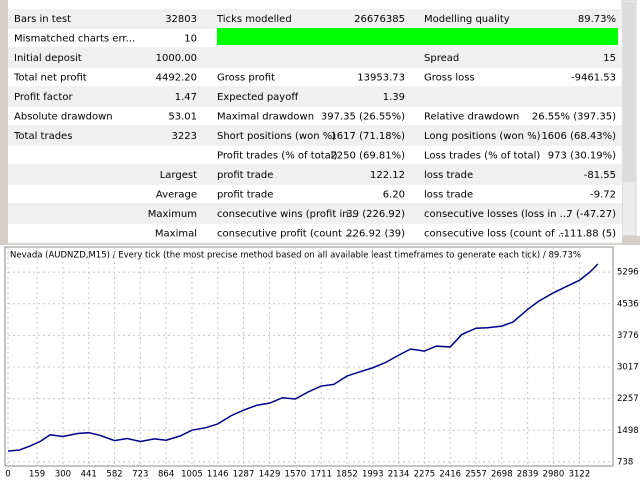 The image size is (640, 484). Describe the element at coordinates (182, 116) in the screenshot. I see `cell-value: 53.01` at that location.